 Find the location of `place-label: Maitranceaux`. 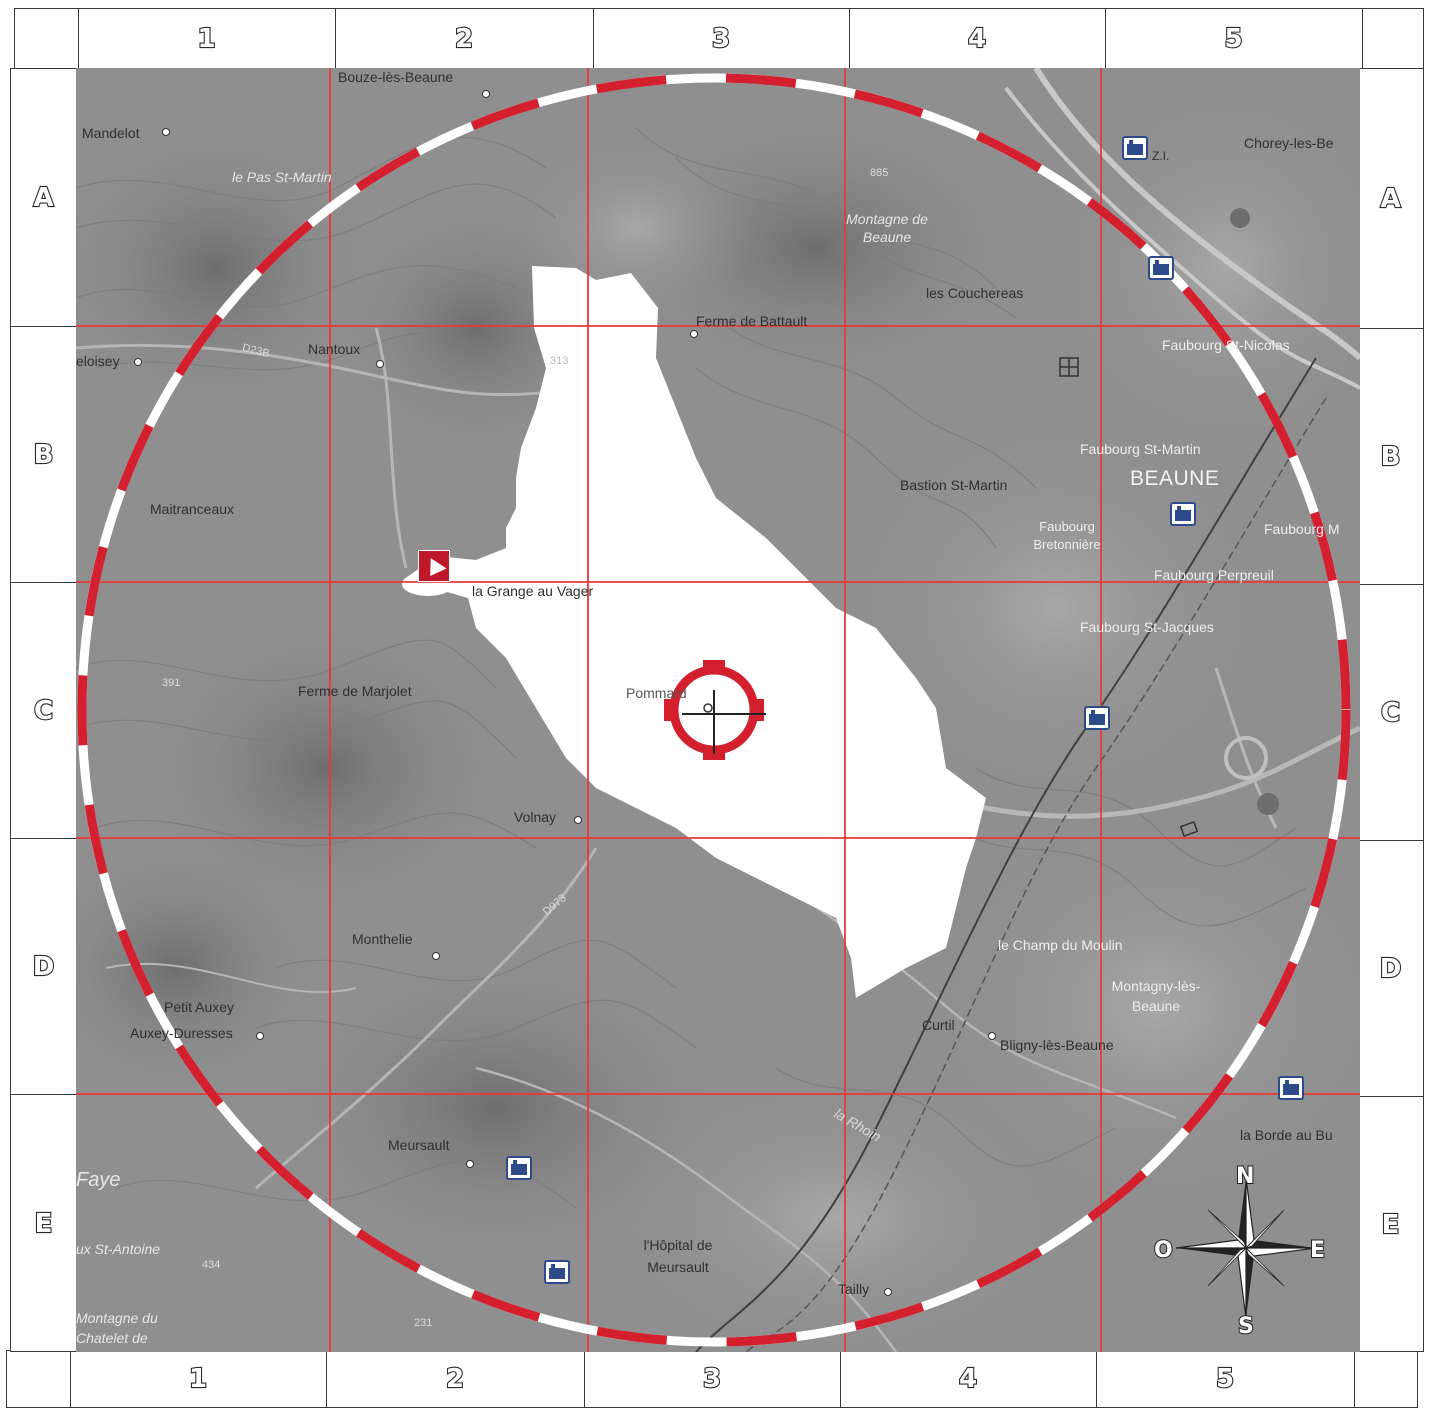

place-label: Maitranceaux is located at coordinates (192, 509).